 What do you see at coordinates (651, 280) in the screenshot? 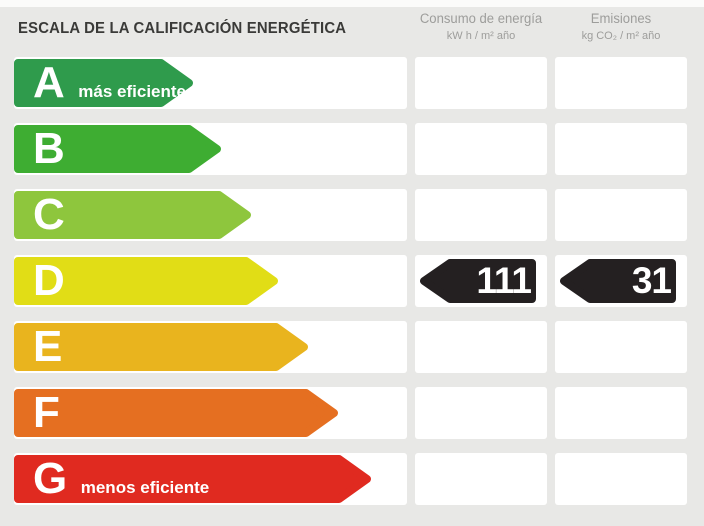
I see `emisiones-value: 31` at bounding box center [651, 280].